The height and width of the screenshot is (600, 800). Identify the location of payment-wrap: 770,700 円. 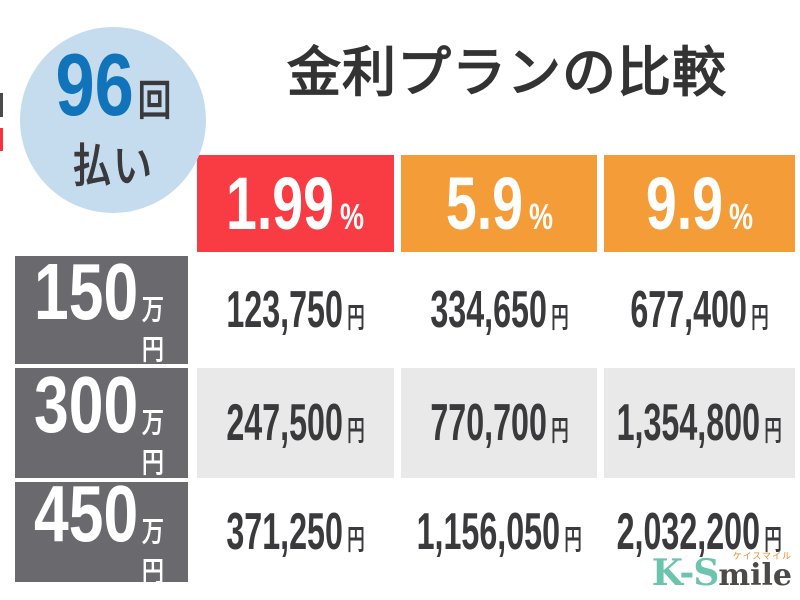
(499, 423).